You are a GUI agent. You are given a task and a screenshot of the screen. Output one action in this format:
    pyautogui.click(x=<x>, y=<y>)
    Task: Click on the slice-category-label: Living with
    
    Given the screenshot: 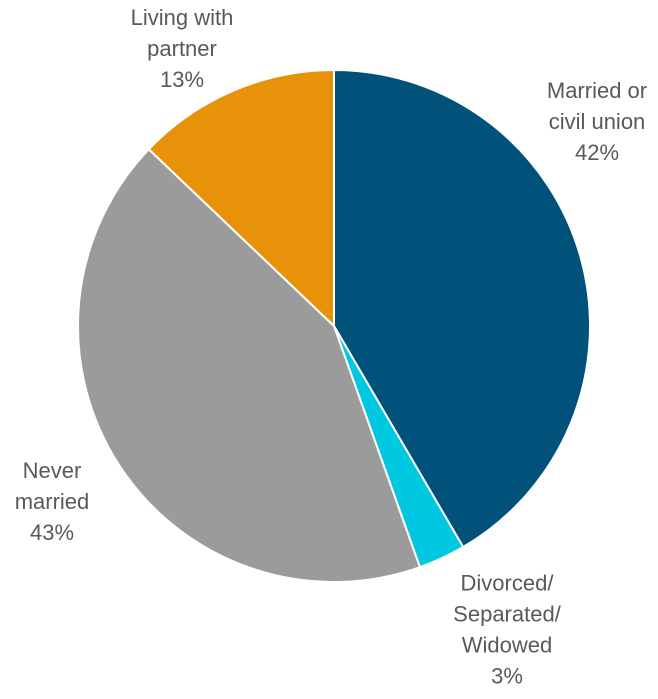 What is the action you would take?
    pyautogui.click(x=182, y=17)
    